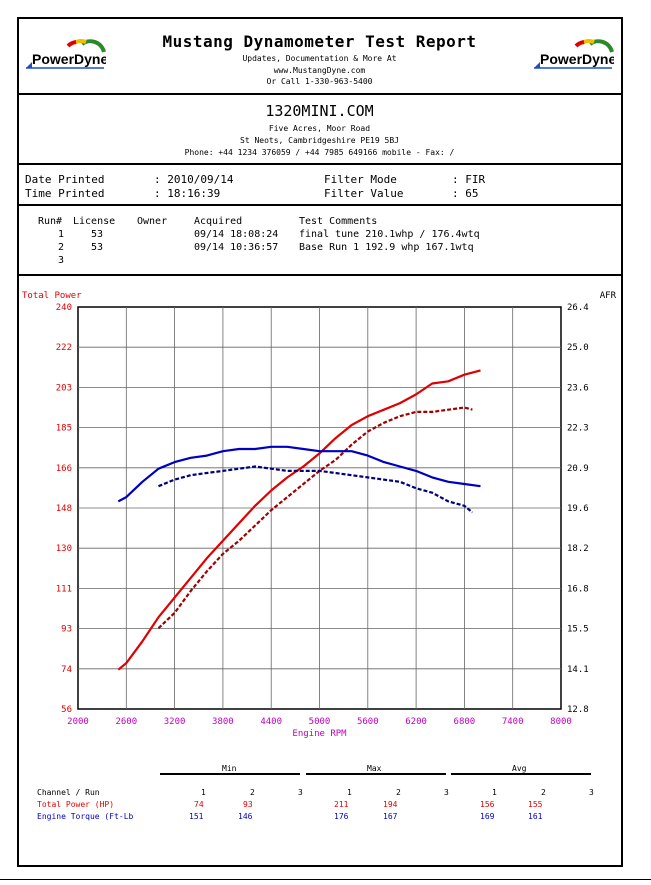  Describe the element at coordinates (465, 722) in the screenshot. I see `x-tick-label: 6800` at that location.